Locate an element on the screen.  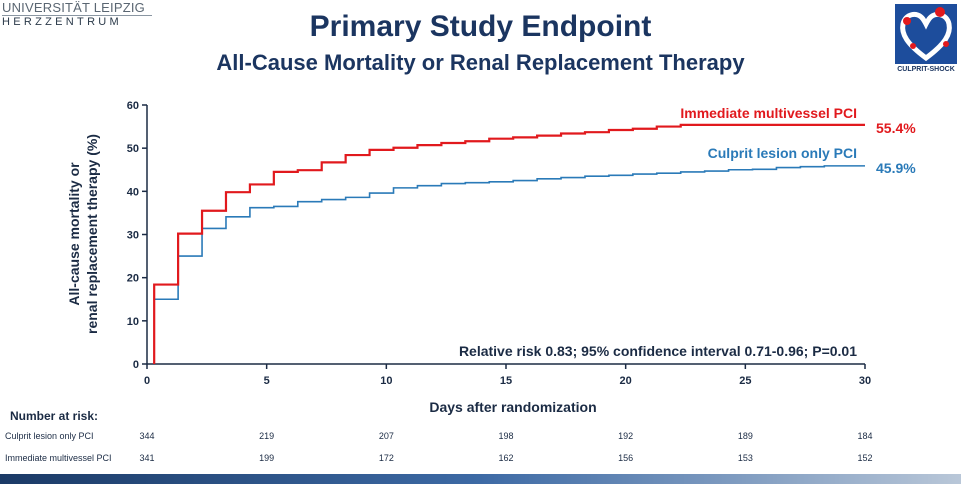
x-axis-label: Days after randomization is located at coordinates (512, 407).